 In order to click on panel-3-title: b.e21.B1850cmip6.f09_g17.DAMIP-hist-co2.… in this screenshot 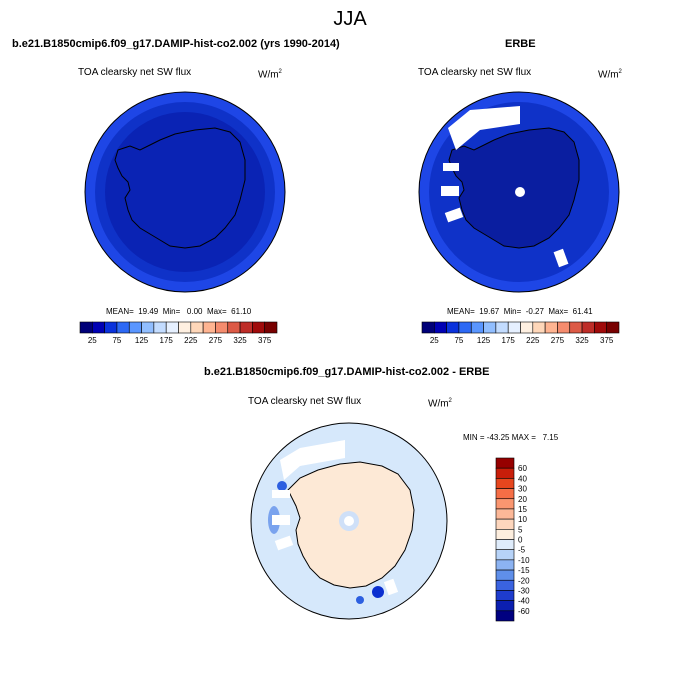, I will do `click(347, 372)`.